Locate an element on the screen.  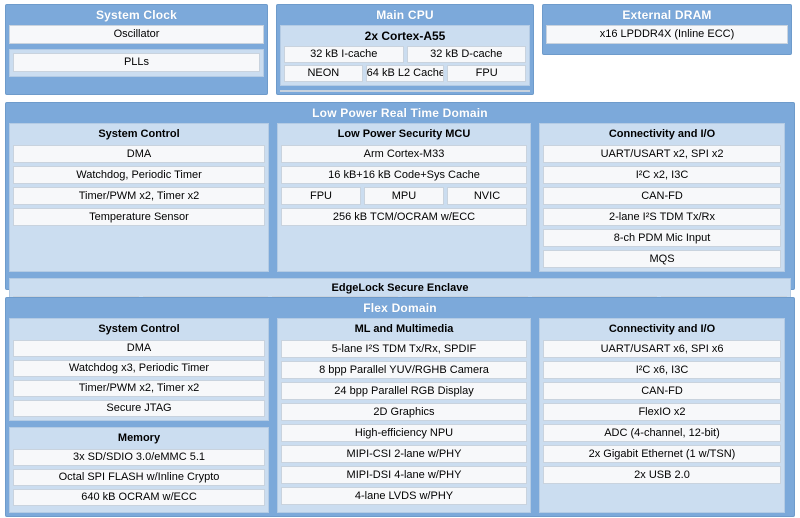
panel-title-main-cpu: Main CPU is located at coordinates (405, 15).